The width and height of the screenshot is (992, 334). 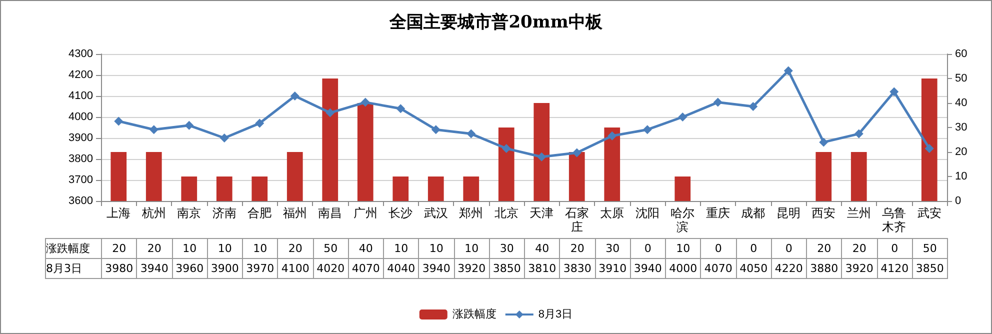 What do you see at coordinates (64, 268) in the screenshot?
I see `text: 8月3日` at bounding box center [64, 268].